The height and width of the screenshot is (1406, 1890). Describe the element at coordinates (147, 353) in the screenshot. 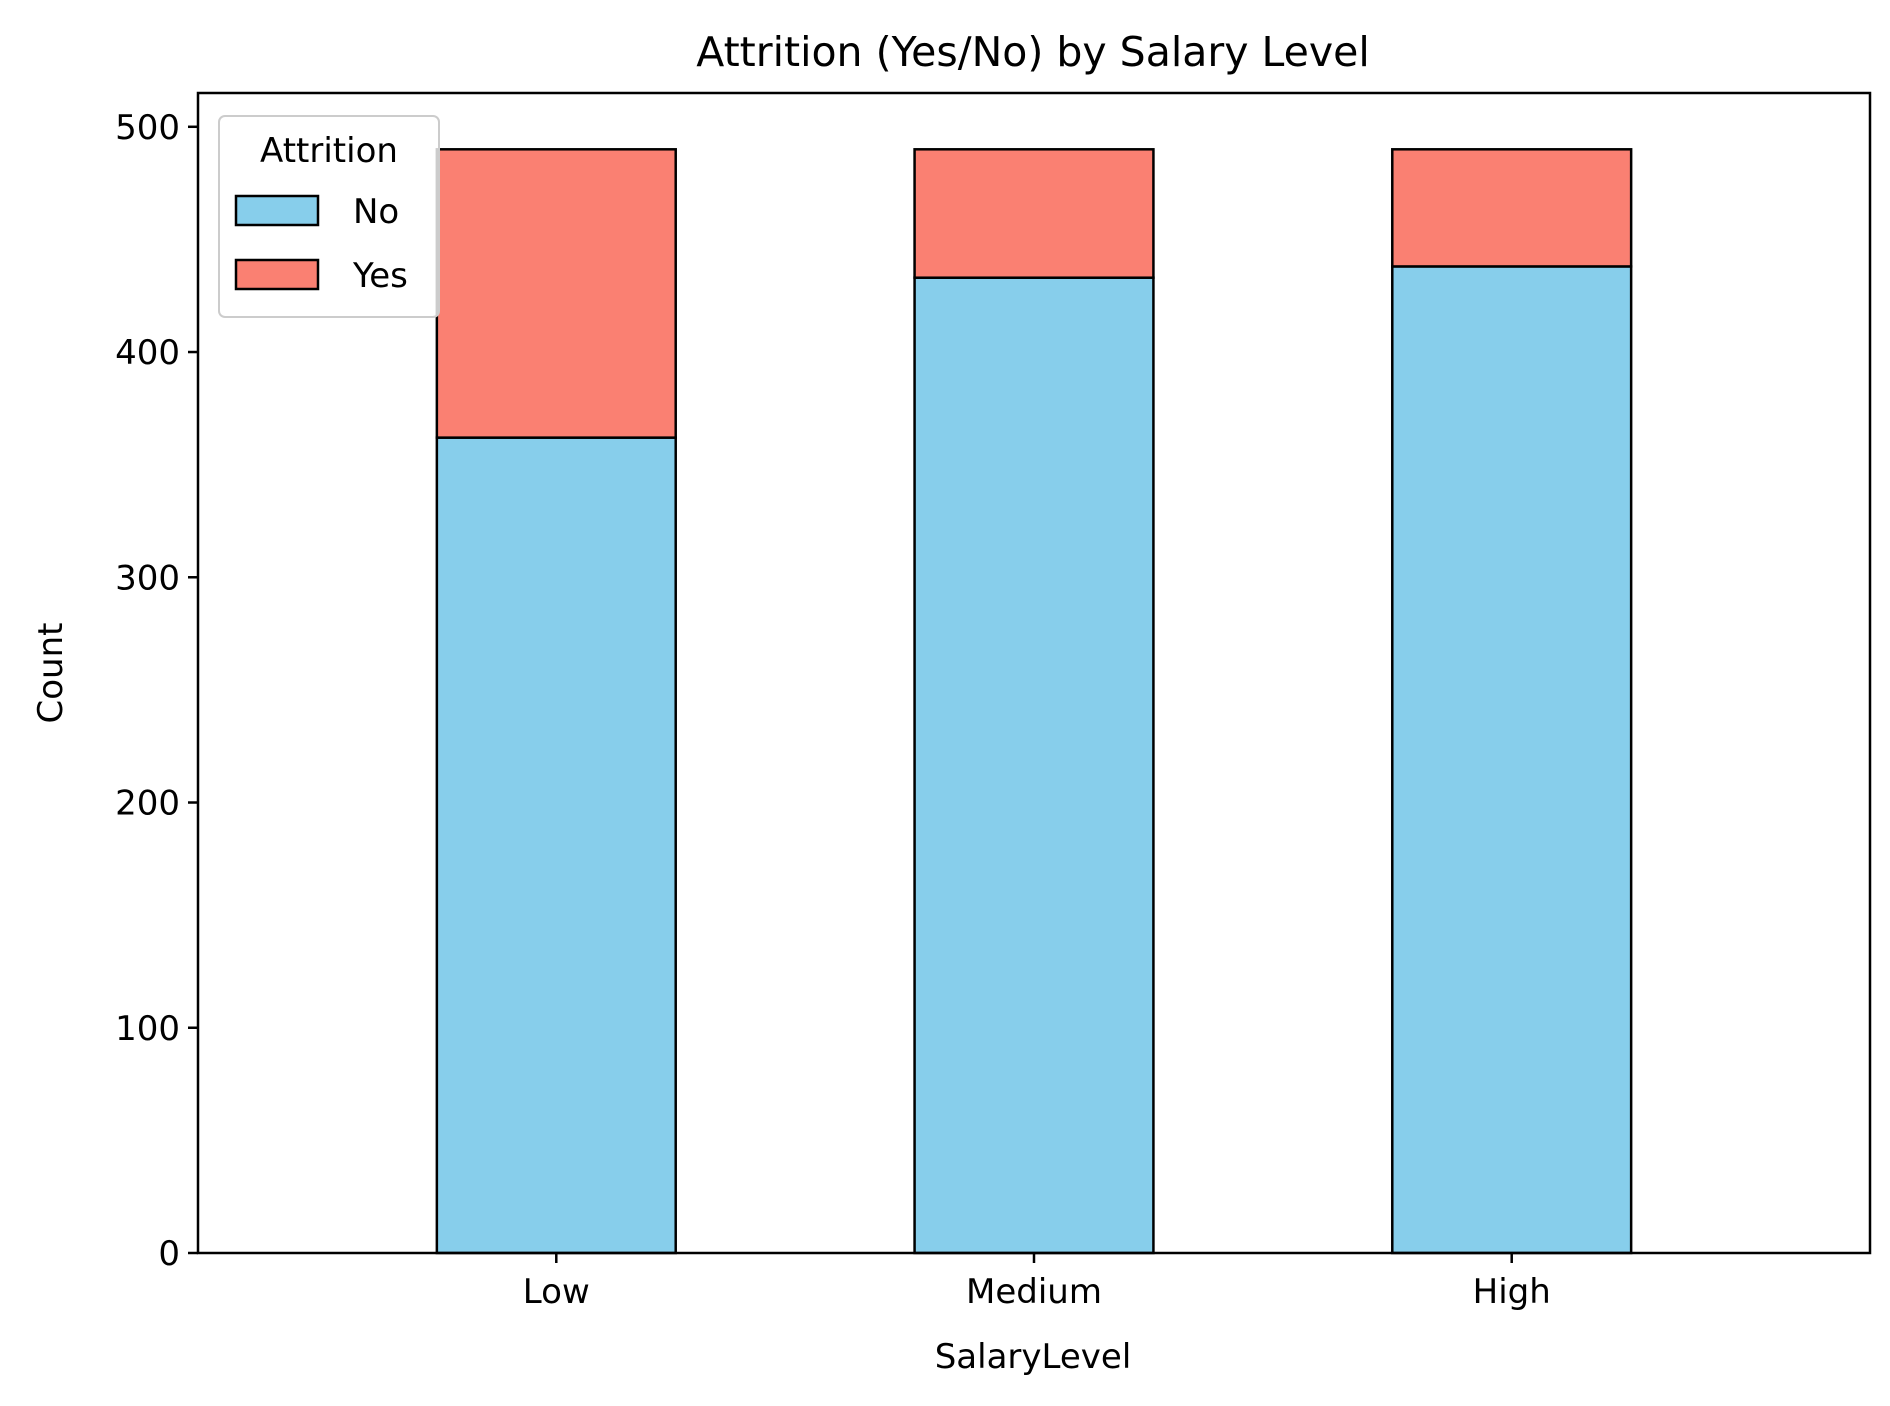

I see `y-tick-label: 400` at that location.